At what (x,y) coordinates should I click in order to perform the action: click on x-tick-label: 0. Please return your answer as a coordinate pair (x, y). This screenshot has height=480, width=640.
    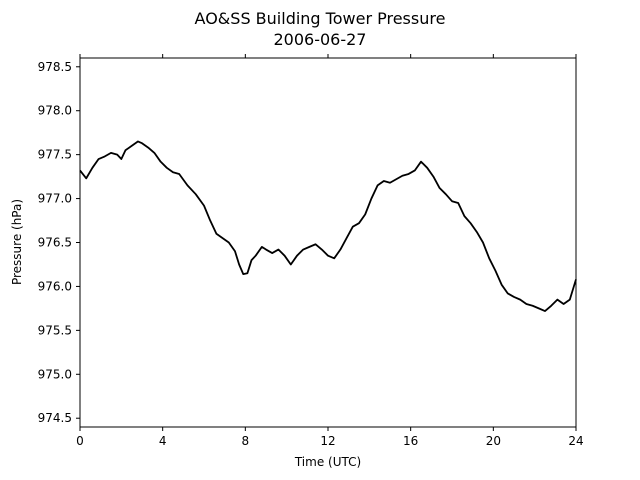
    Looking at the image, I should click on (80, 441).